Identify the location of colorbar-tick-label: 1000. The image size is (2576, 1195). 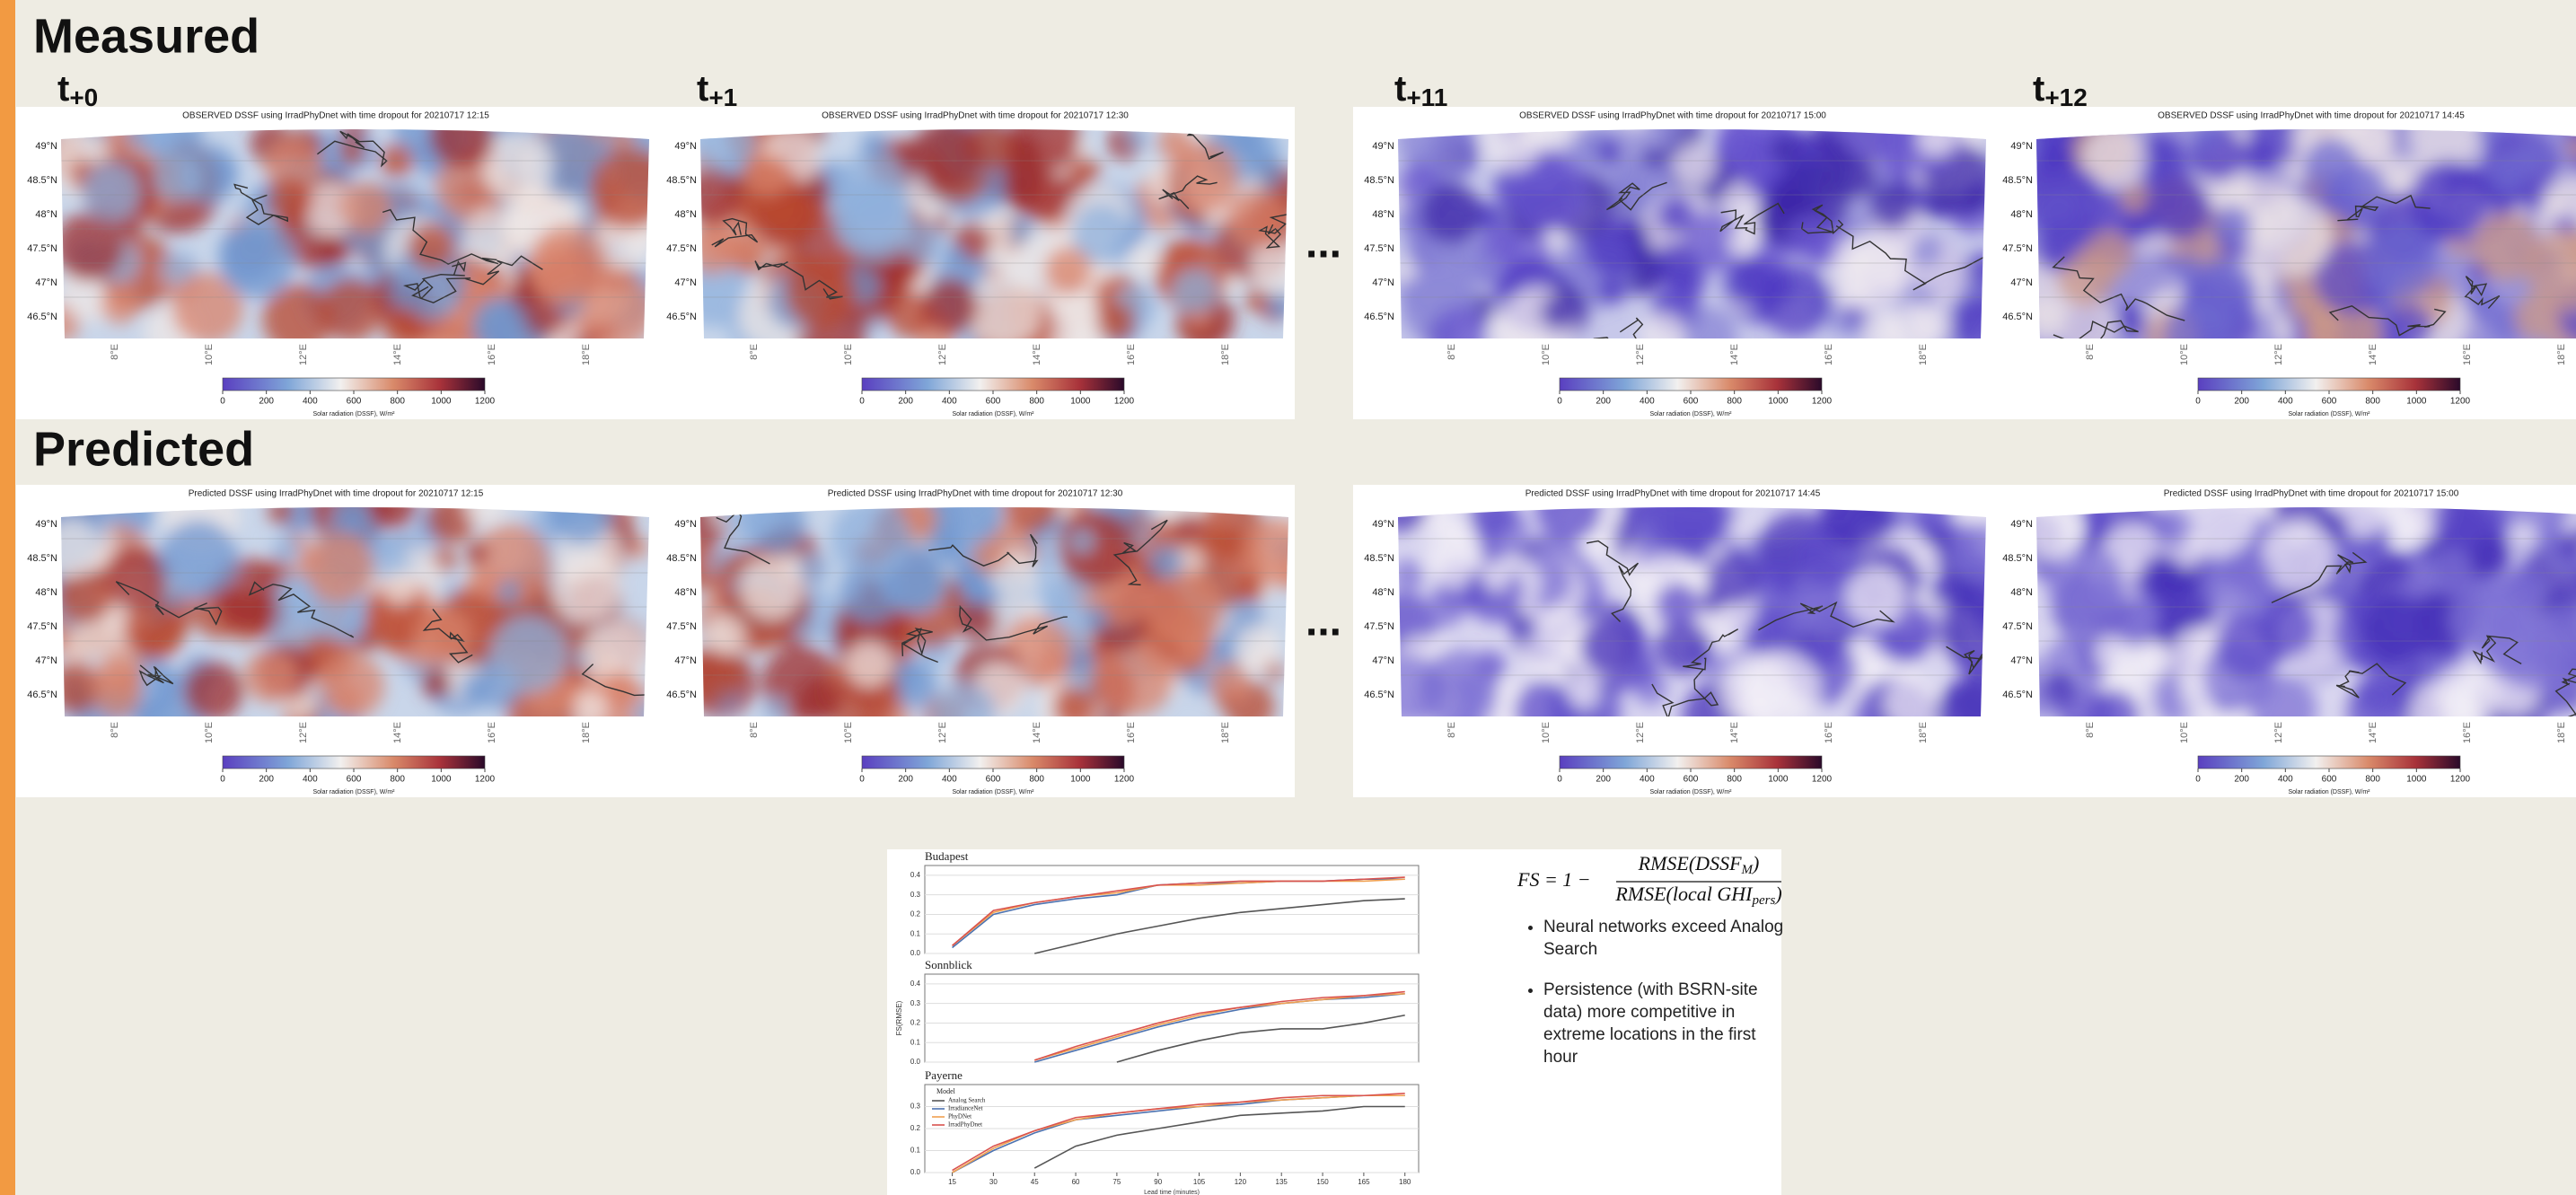
(1080, 780).